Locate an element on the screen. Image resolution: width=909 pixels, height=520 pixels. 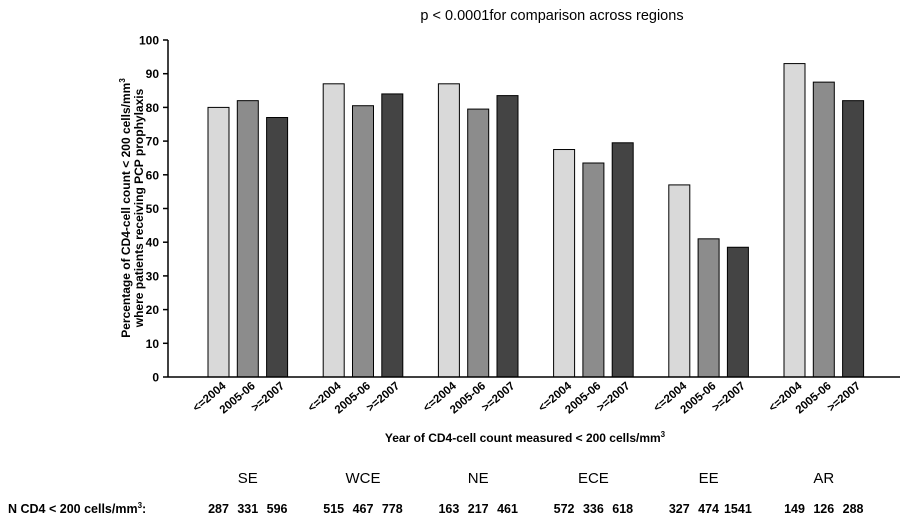
y-tick-label: 80 is located at coordinates (153, 108).